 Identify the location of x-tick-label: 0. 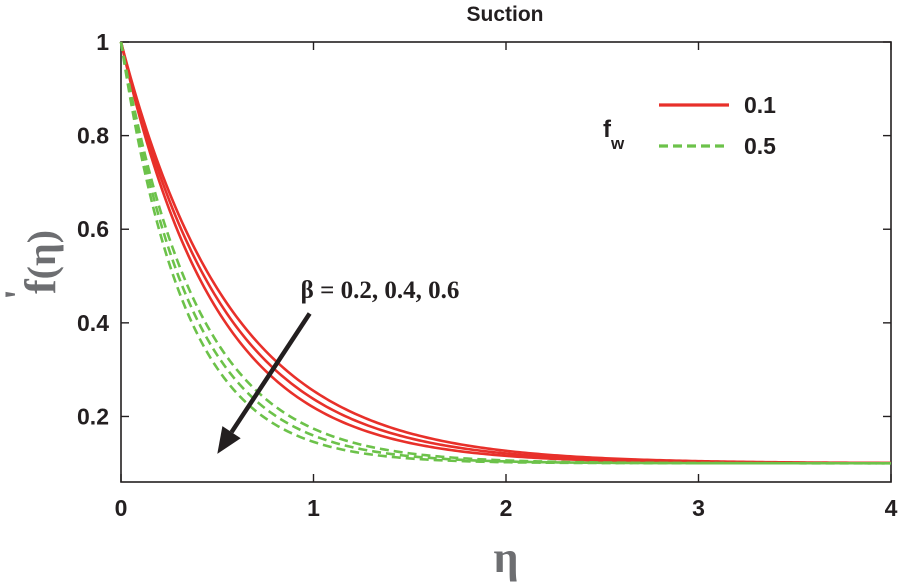
(121, 508).